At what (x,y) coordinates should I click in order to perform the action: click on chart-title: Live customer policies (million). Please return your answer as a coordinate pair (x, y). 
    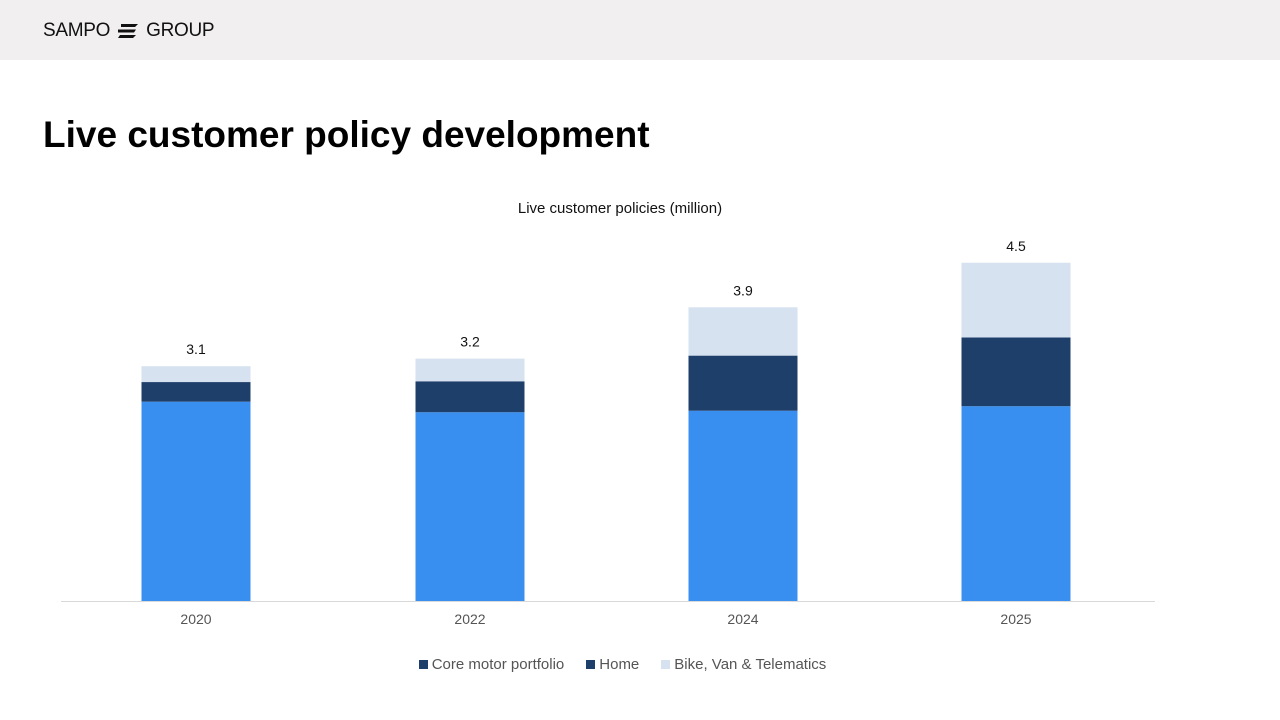
    Looking at the image, I should click on (620, 208).